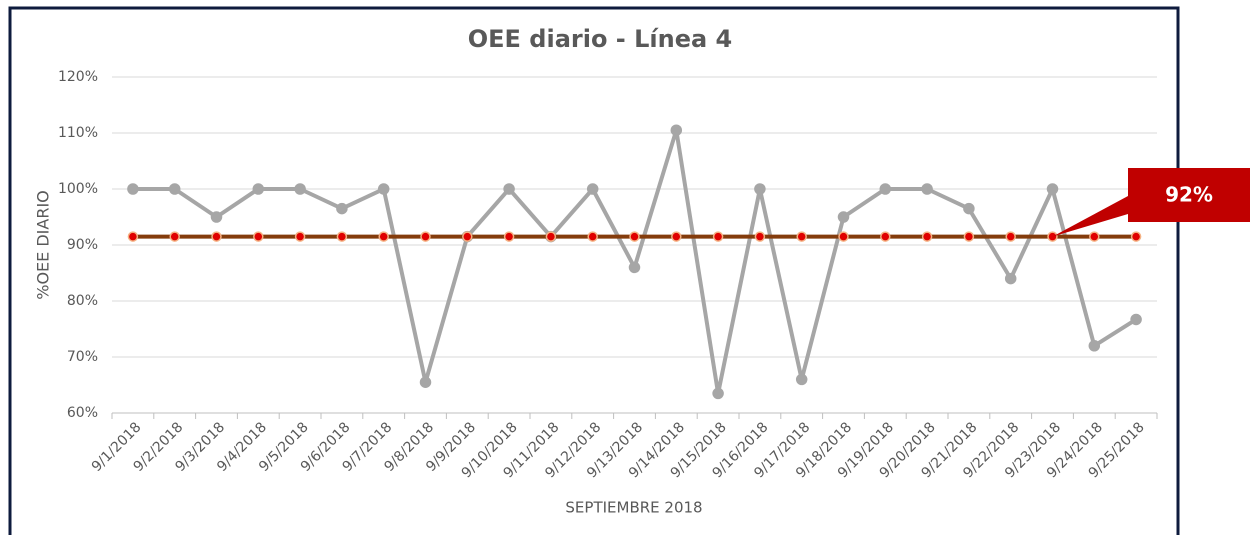 The width and height of the screenshot is (1256, 535). What do you see at coordinates (82, 413) in the screenshot?
I see `y-tick-label: 60%` at bounding box center [82, 413].